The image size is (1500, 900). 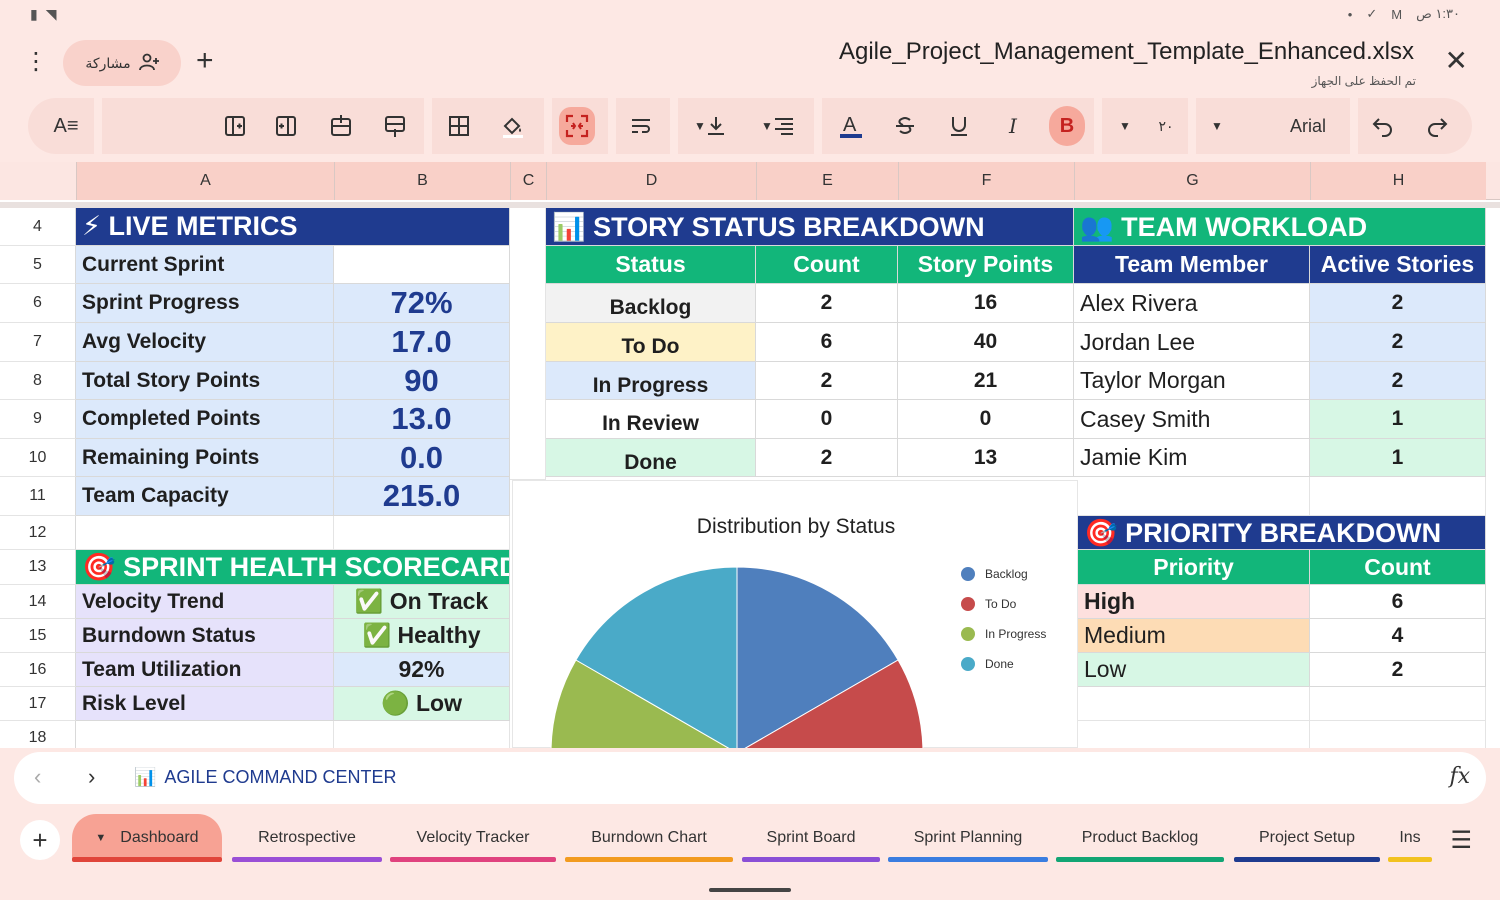 What do you see at coordinates (422, 670) in the screenshot?
I see `health-value: 92%` at bounding box center [422, 670].